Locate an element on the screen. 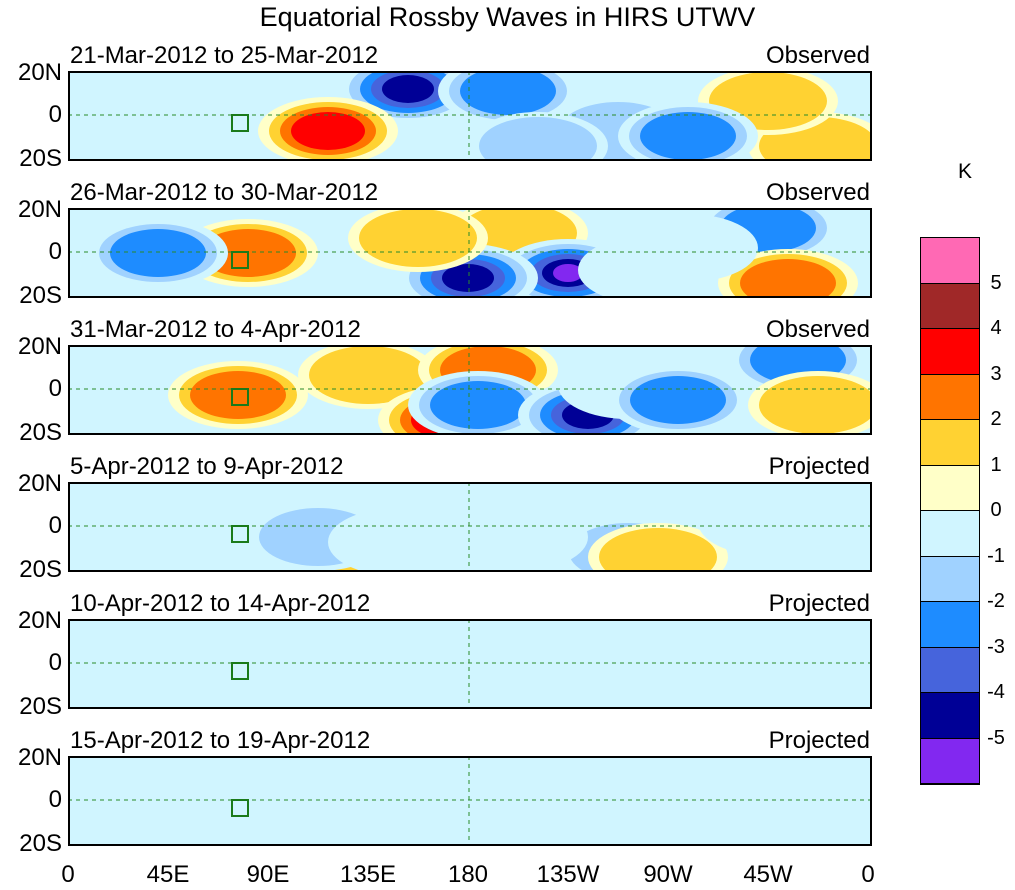 Image resolution: width=1015 pixels, height=890 pixels. colorbar-tick-label: 1 is located at coordinates (996, 464).